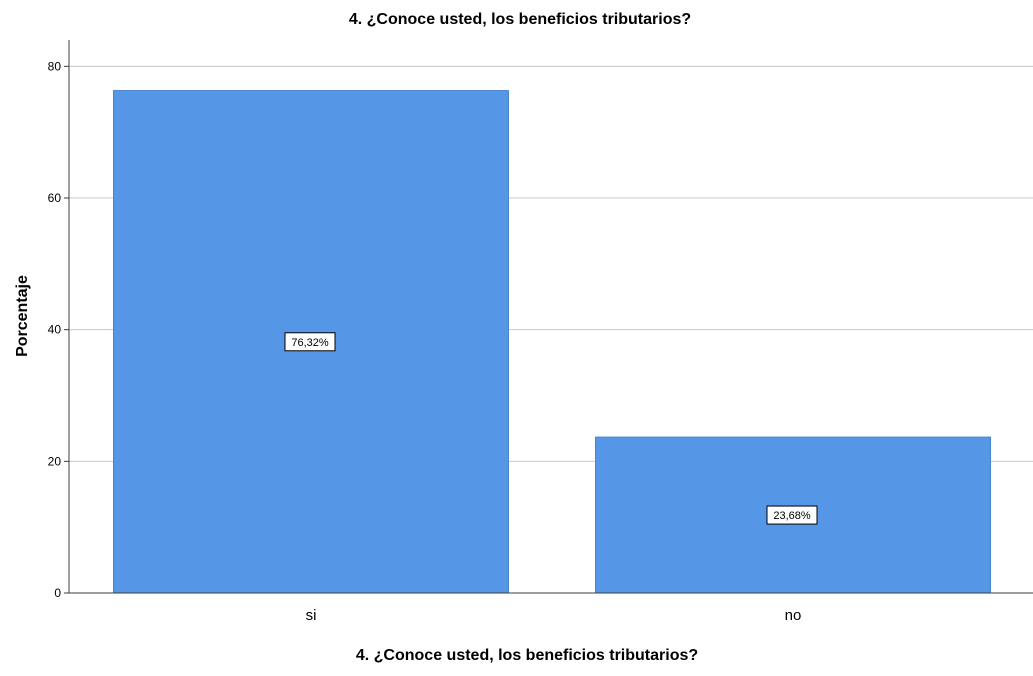 Image resolution: width=1033 pixels, height=676 pixels. What do you see at coordinates (22, 316) in the screenshot?
I see `y-axis-label: Porcentaje` at bounding box center [22, 316].